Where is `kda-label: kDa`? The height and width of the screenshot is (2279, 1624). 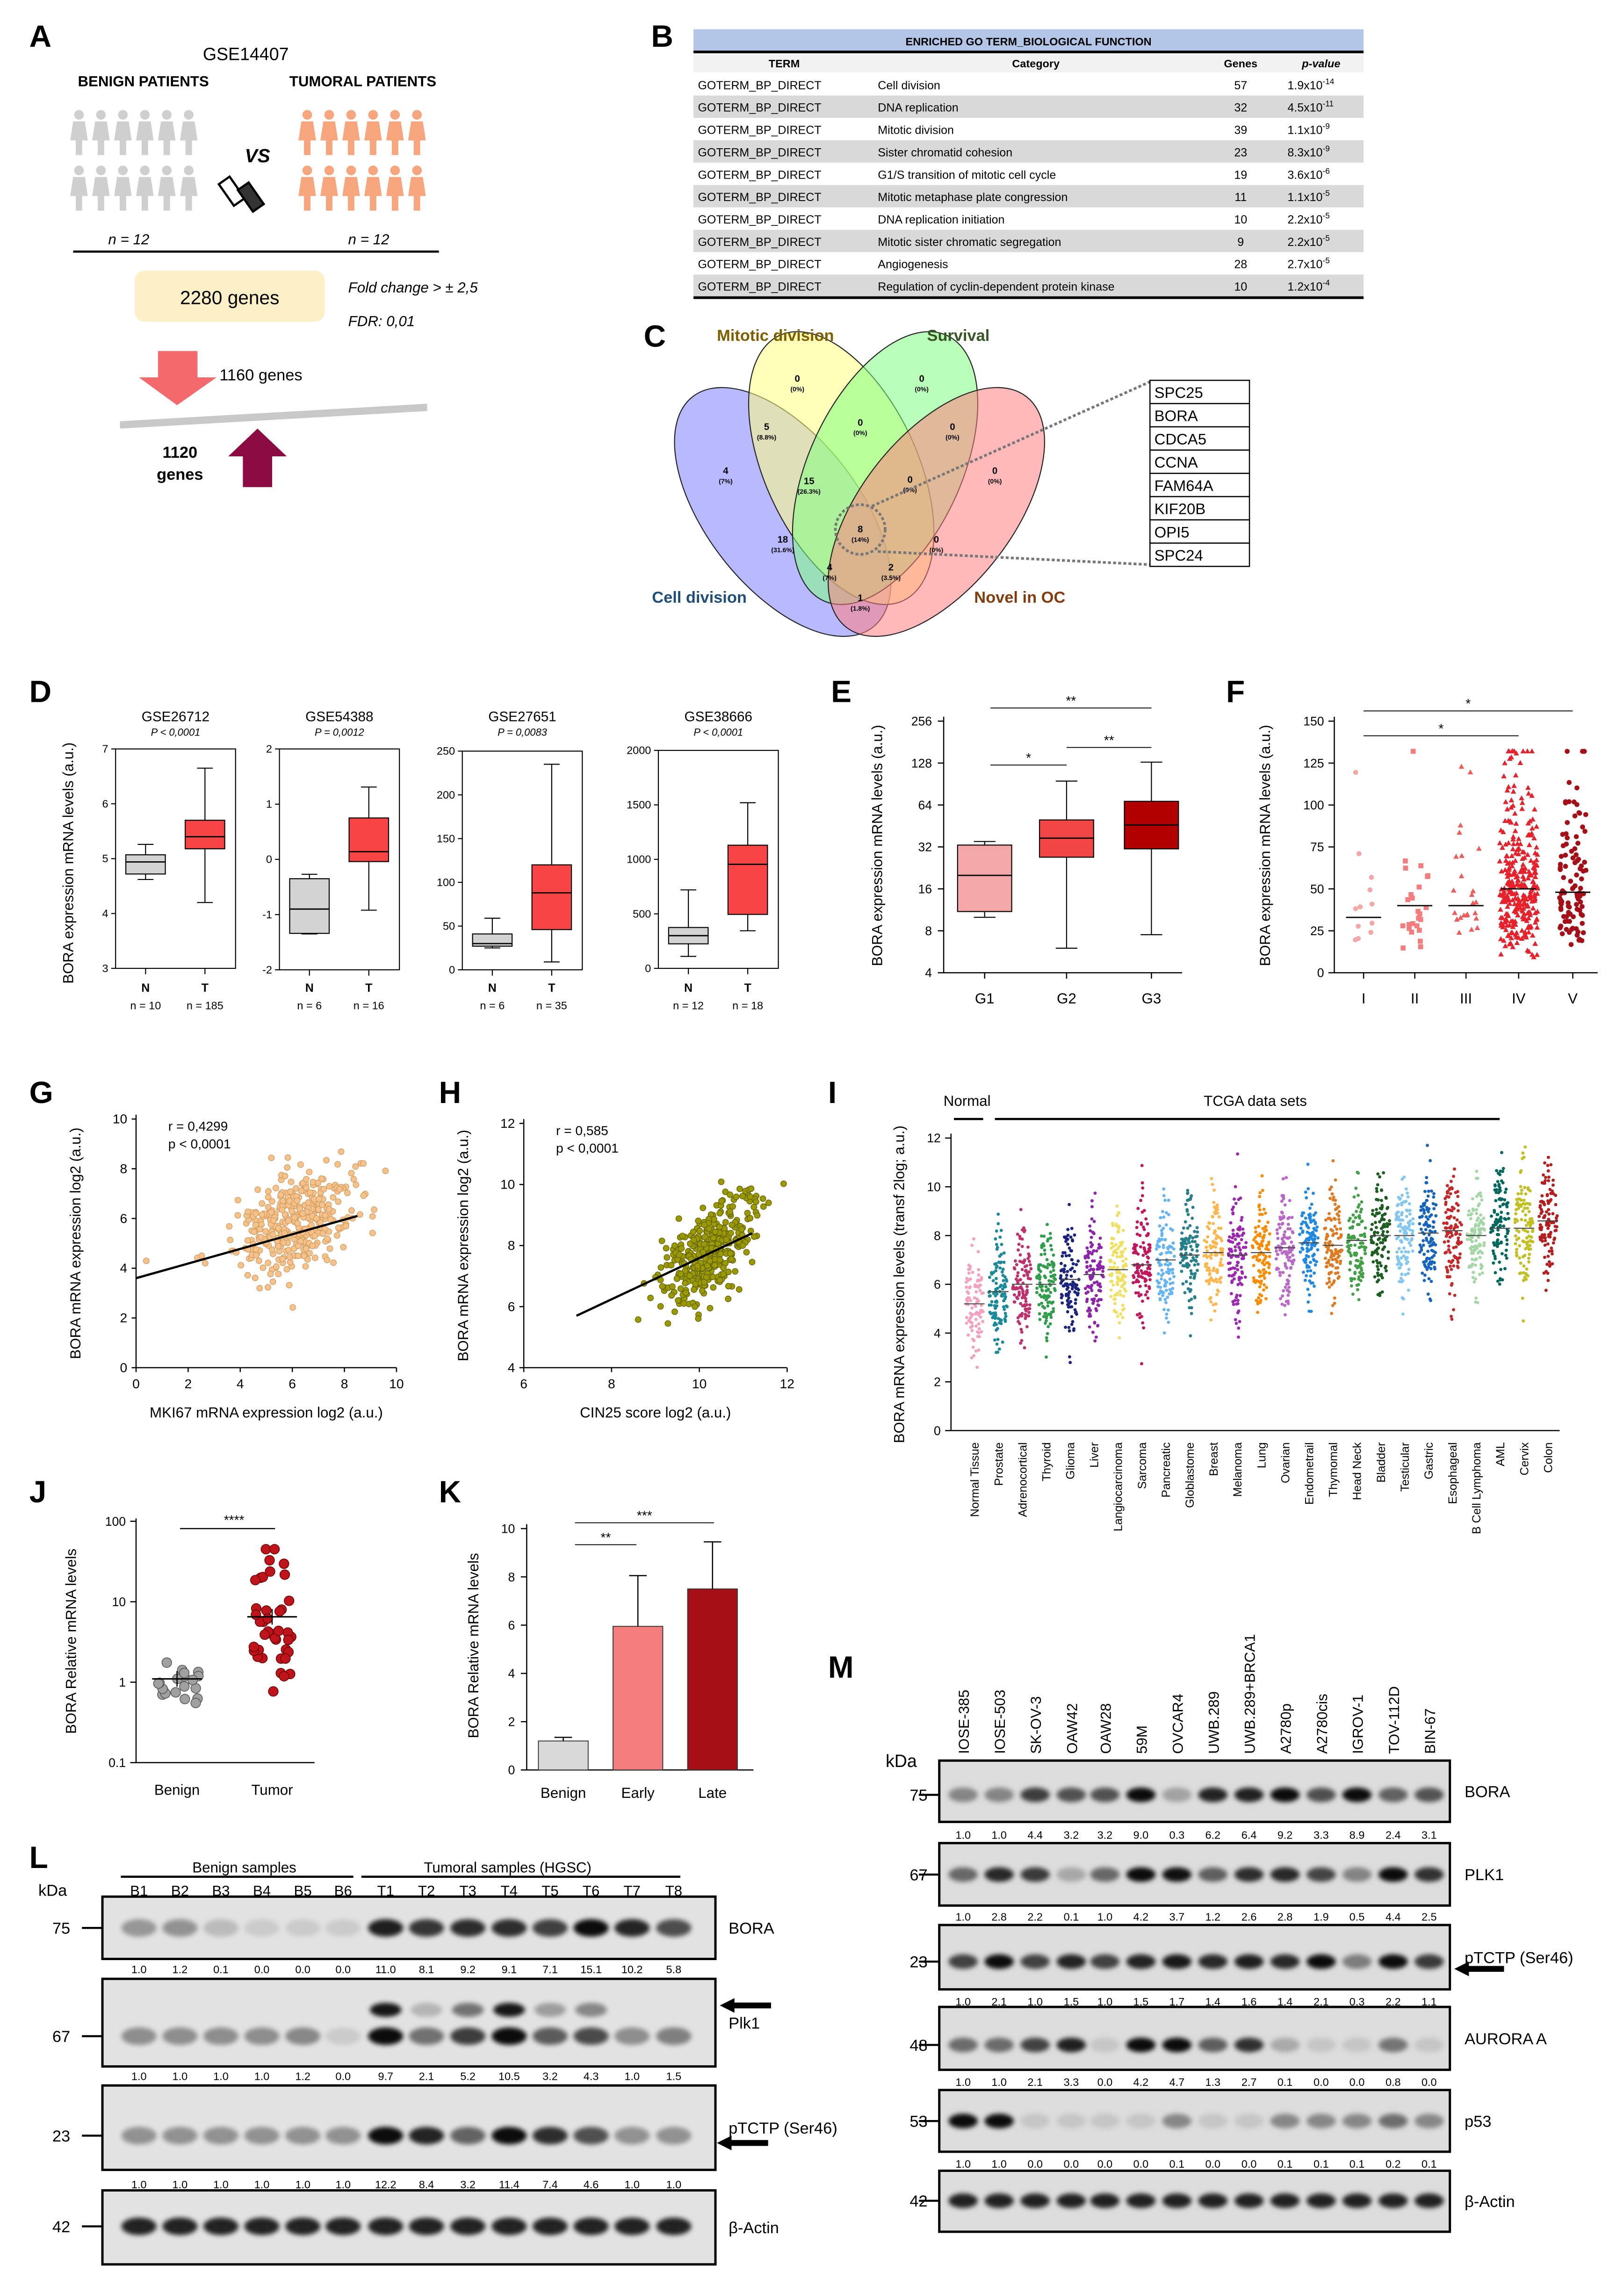 kda-label: kDa is located at coordinates (901, 1761).